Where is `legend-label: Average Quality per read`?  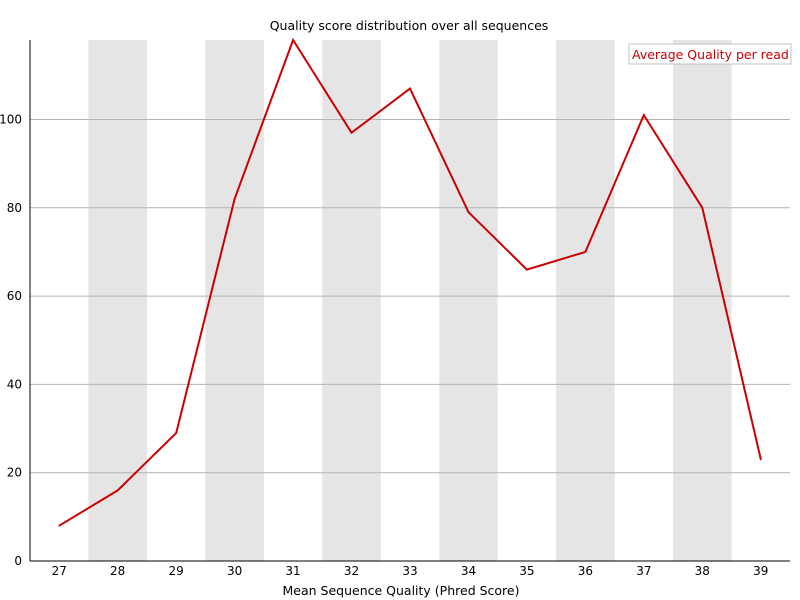
legend-label: Average Quality per read is located at coordinates (710, 54).